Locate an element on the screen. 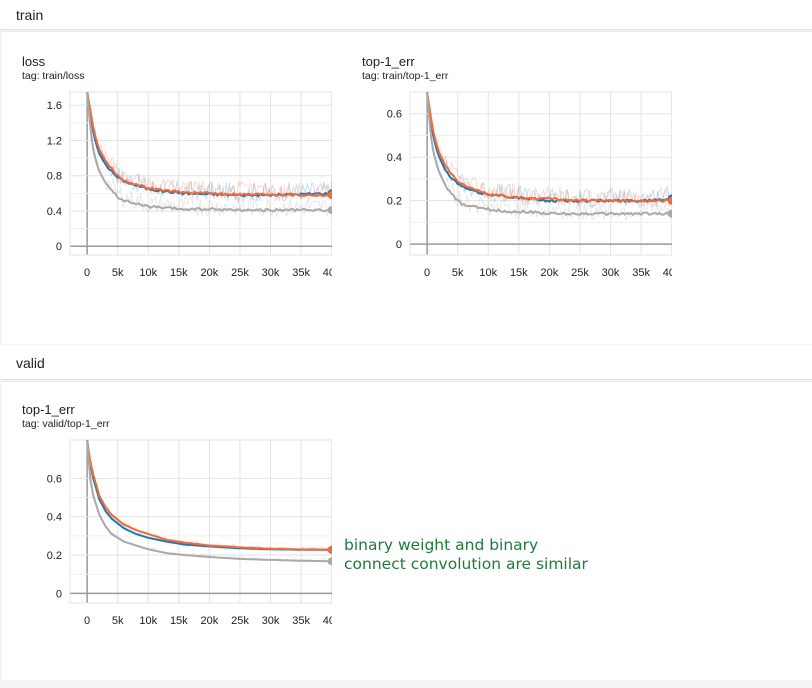  y-tick-label: 0.8 is located at coordinates (54, 177).